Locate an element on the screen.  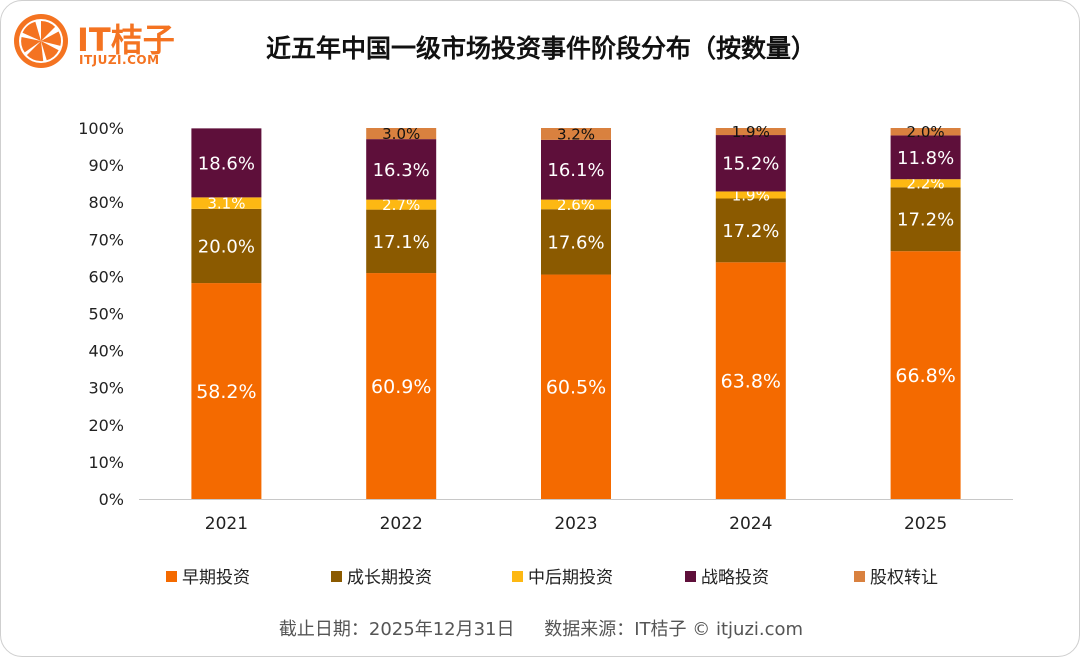
data-label: 11.8% is located at coordinates (925, 158).